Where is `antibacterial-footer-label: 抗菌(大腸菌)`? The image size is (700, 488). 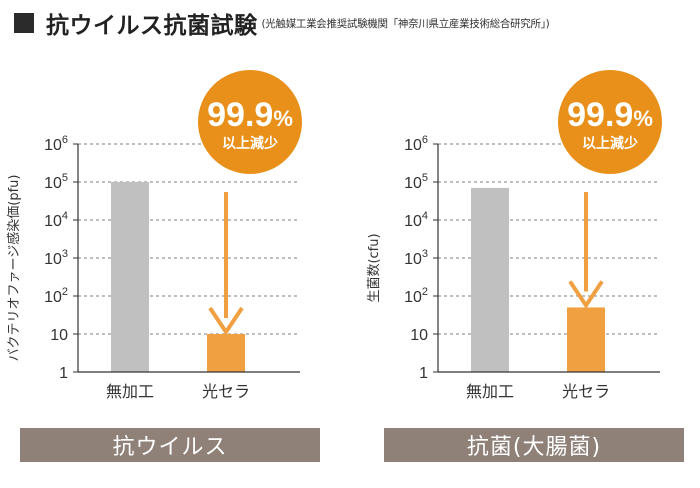
antibacterial-footer-label: 抗菌(大腸菌) is located at coordinates (534, 445).